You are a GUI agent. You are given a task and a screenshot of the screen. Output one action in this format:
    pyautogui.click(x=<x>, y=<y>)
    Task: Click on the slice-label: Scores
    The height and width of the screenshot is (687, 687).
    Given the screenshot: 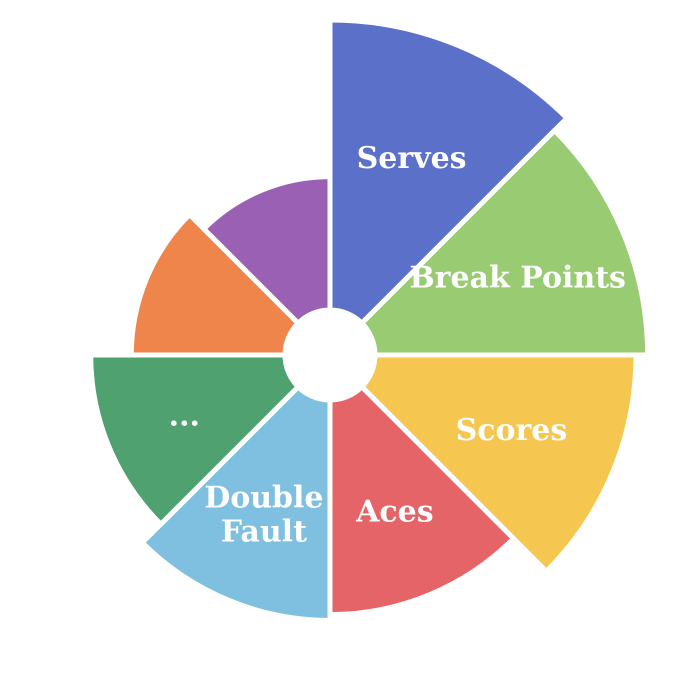 What is the action you would take?
    pyautogui.click(x=512, y=430)
    